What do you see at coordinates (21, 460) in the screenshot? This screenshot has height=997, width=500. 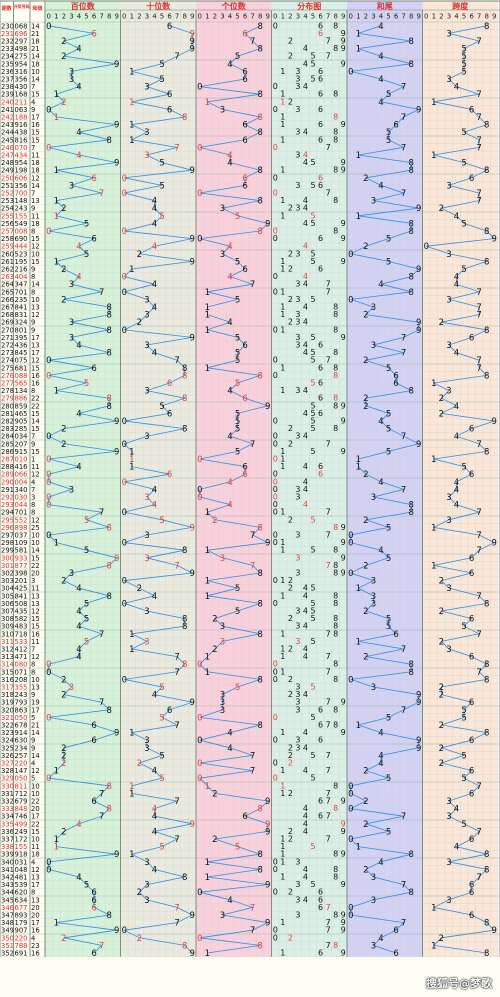 I see `open-number-cell: 010` at bounding box center [21, 460].